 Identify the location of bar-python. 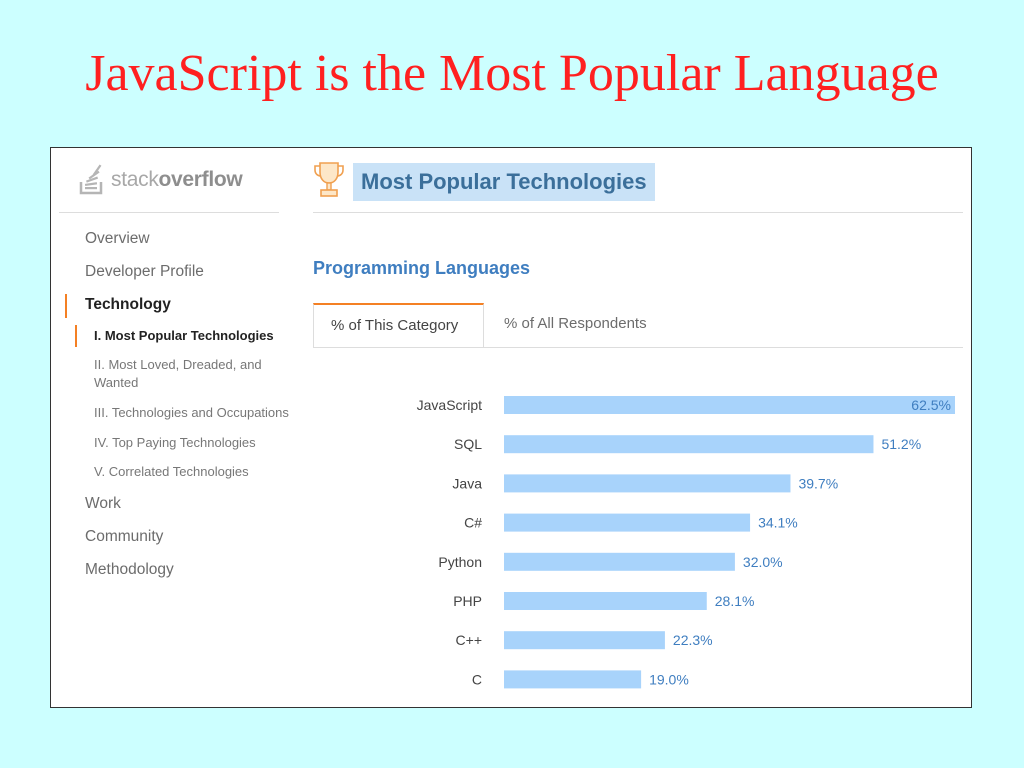
(619, 561).